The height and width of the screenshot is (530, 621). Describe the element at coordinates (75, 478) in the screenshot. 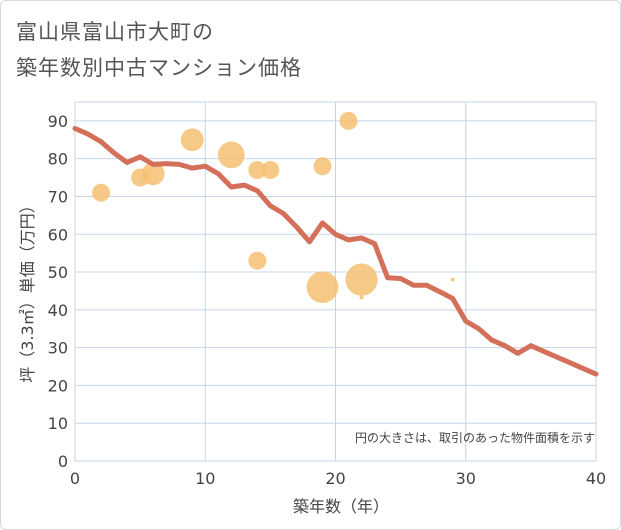

I see `x-tick-label-0: 0` at that location.